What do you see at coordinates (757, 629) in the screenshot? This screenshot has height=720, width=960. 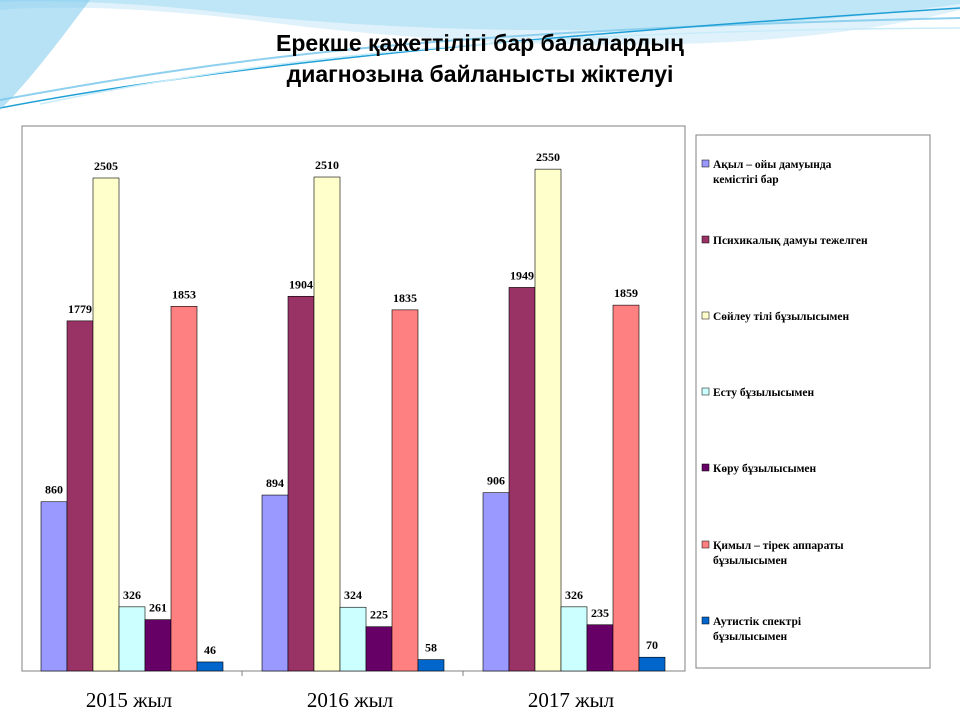 I see `legend-label: Аутистік спектрі бұзылысымен` at bounding box center [757, 629].